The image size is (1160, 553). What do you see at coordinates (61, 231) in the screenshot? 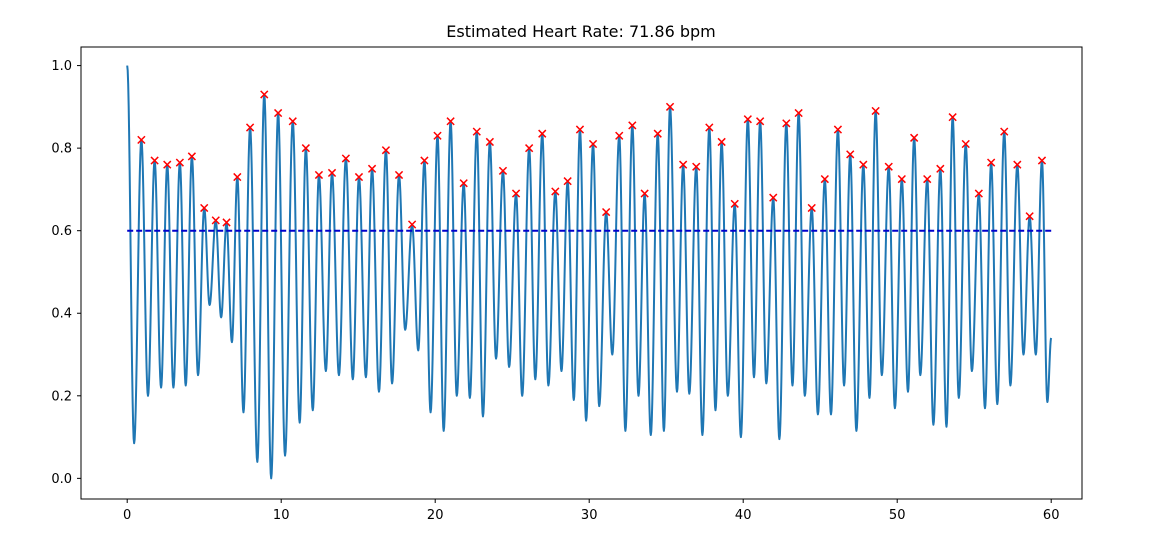
I see `y-tick-label: 0.6` at bounding box center [61, 231].